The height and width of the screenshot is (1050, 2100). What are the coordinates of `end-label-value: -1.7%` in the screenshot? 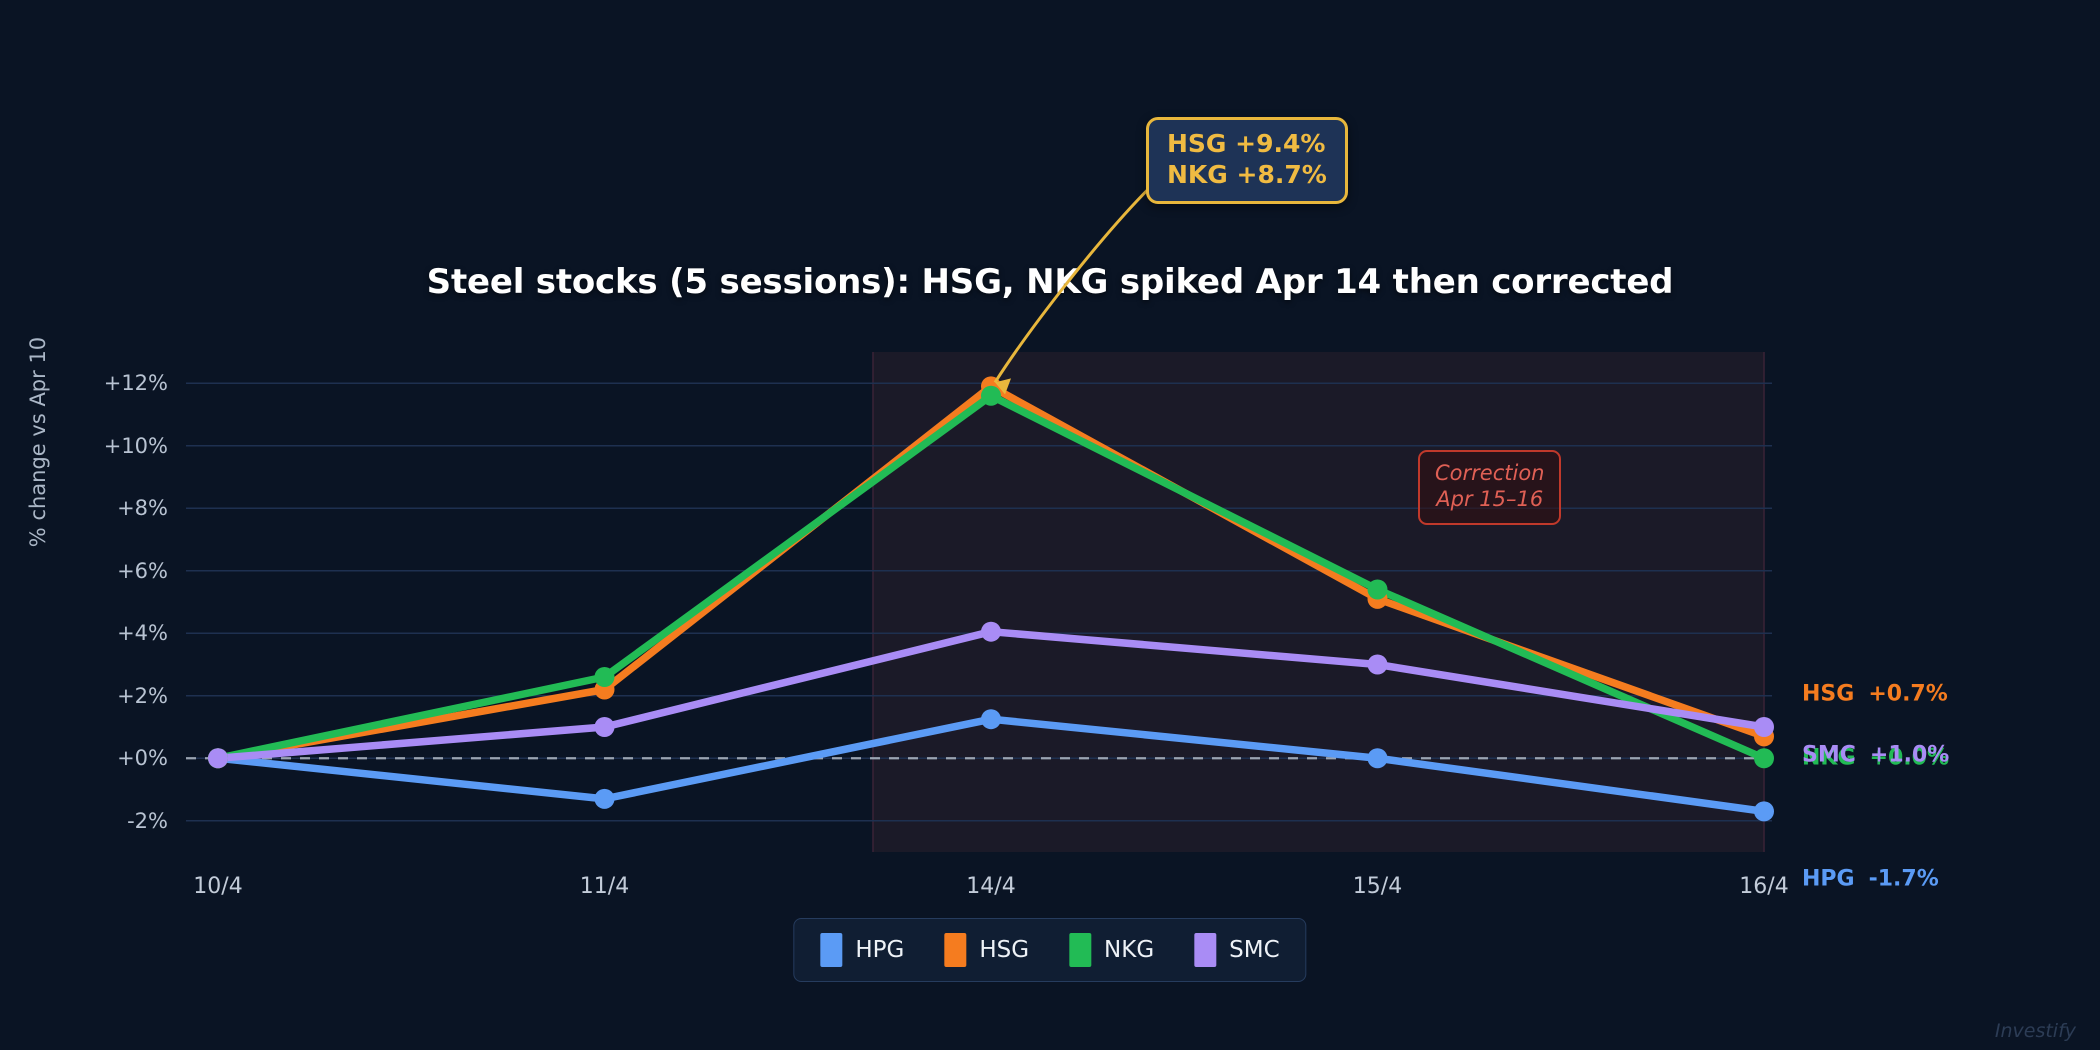 It's located at (1903, 879).